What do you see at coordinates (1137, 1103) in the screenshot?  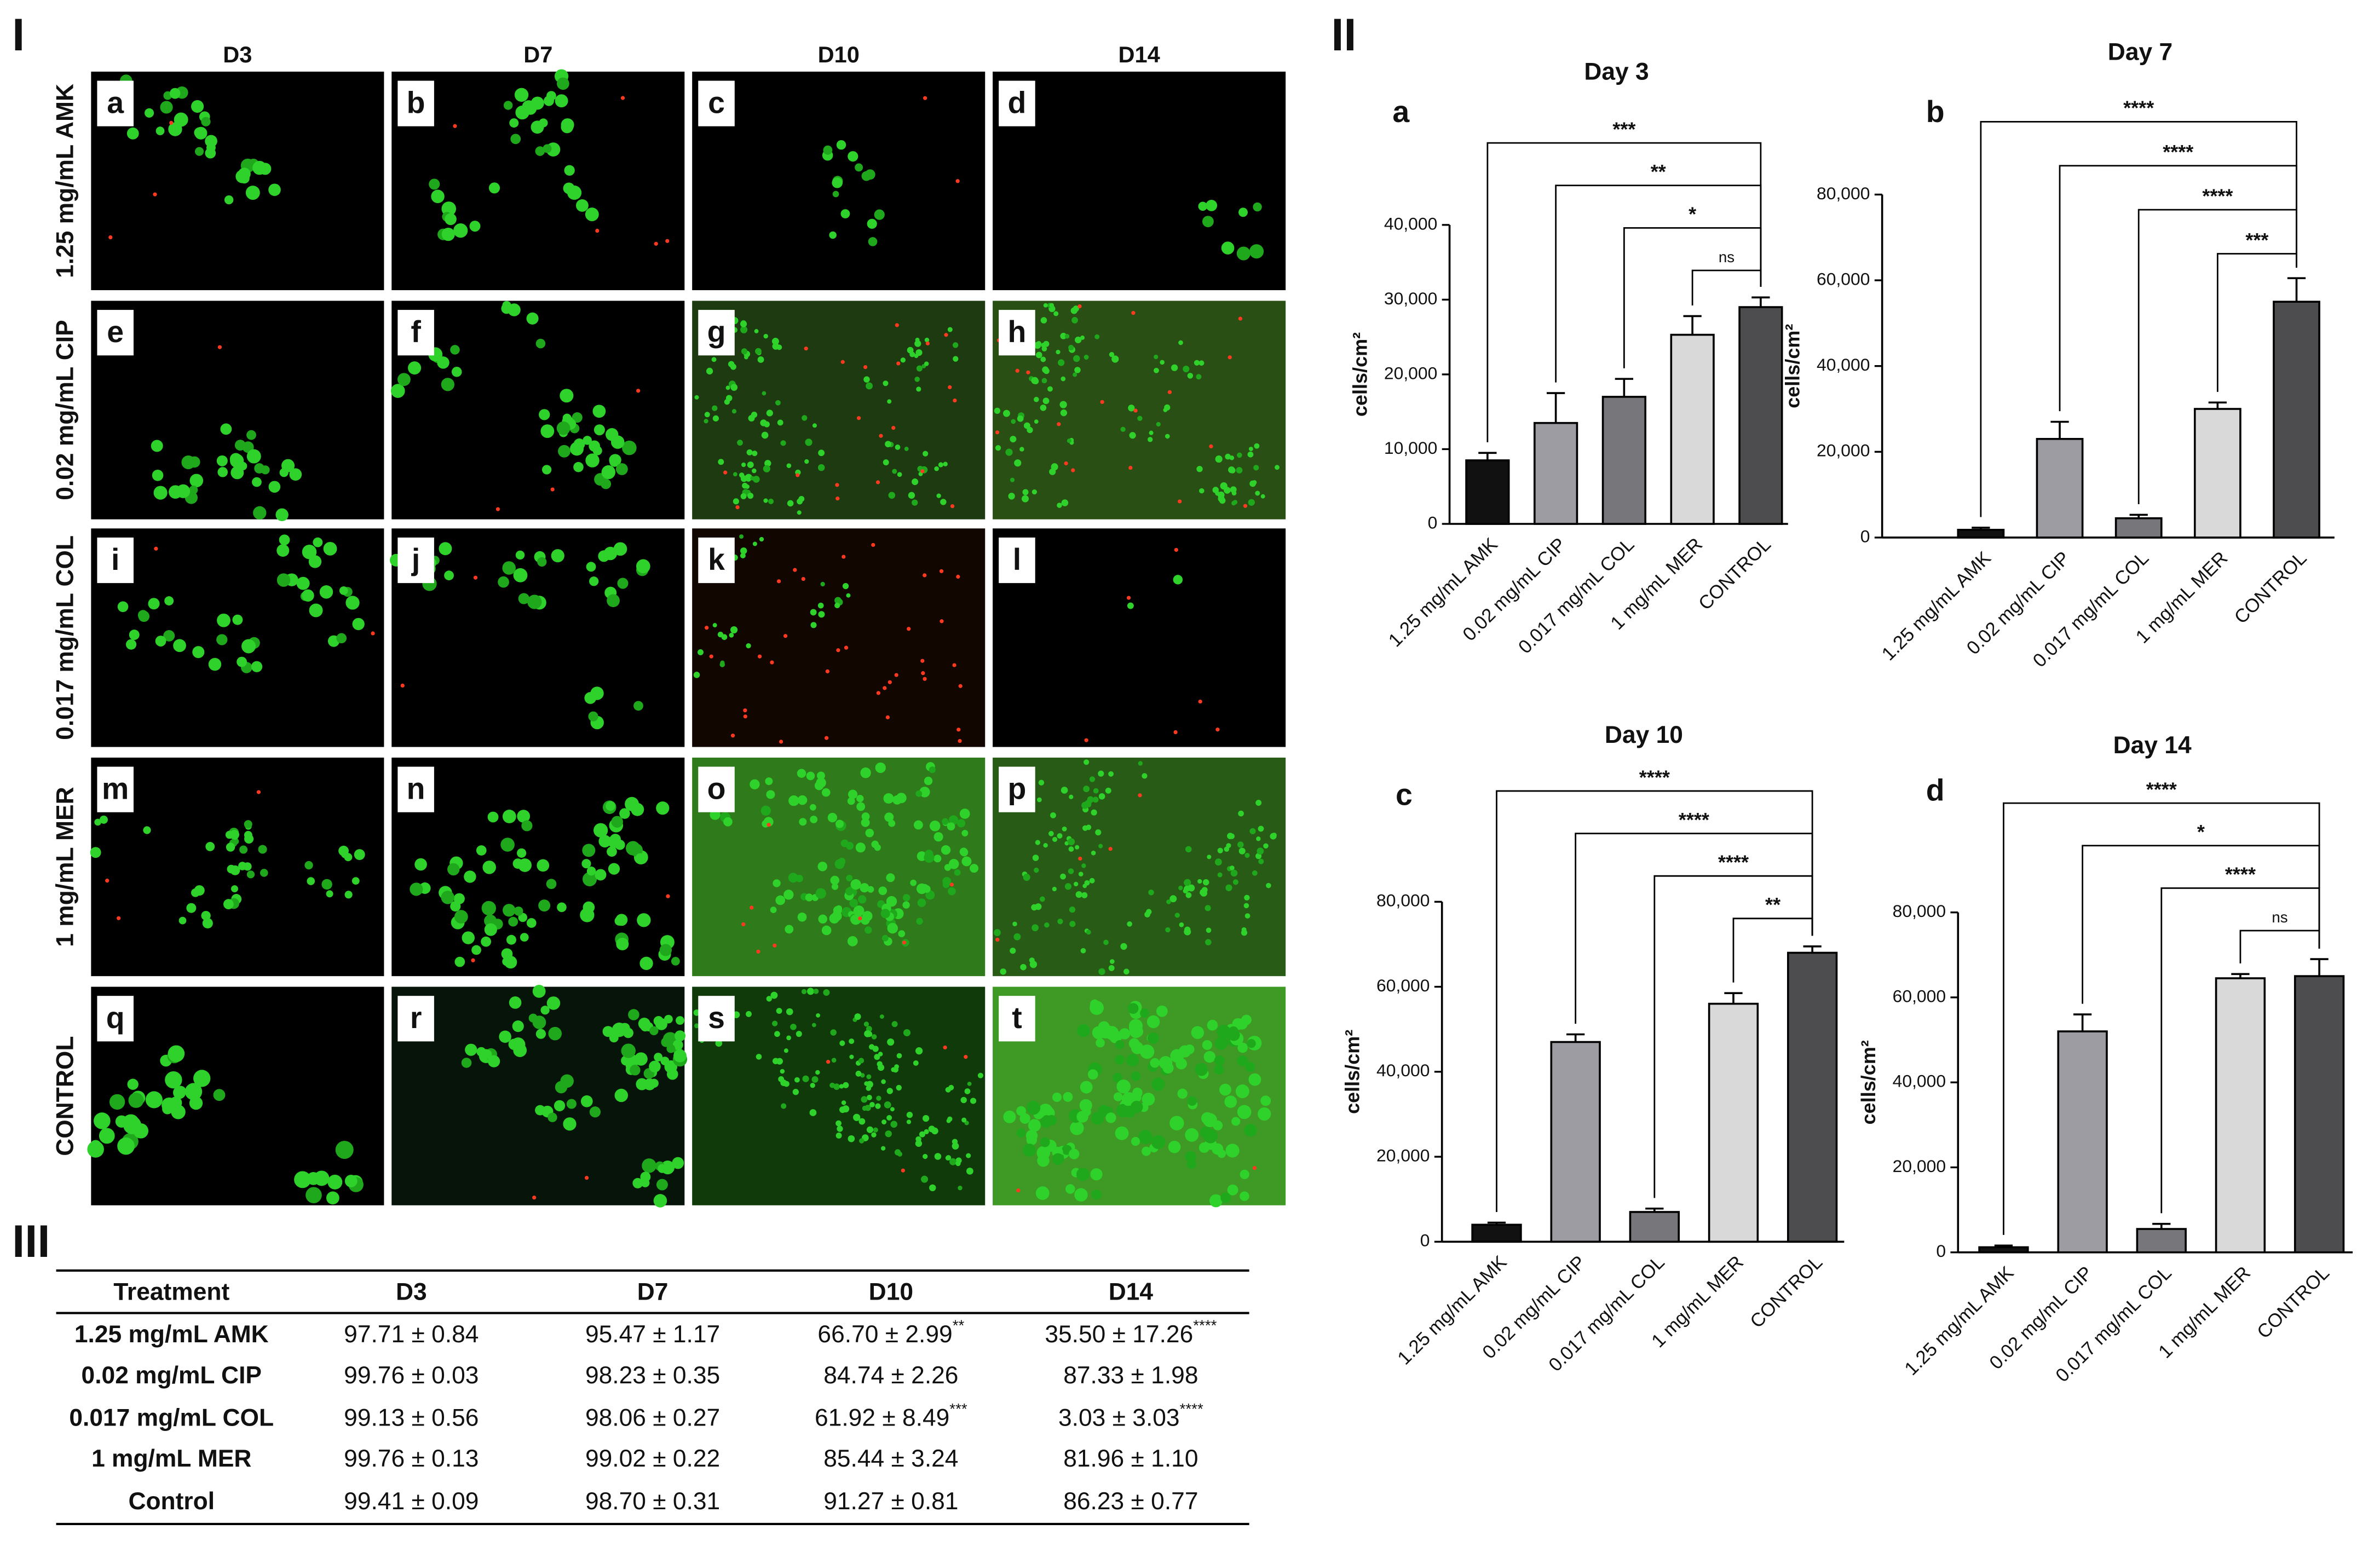 I see `cells` at bounding box center [1137, 1103].